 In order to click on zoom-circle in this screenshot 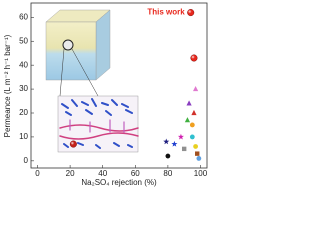, I will do `click(68, 45)`.